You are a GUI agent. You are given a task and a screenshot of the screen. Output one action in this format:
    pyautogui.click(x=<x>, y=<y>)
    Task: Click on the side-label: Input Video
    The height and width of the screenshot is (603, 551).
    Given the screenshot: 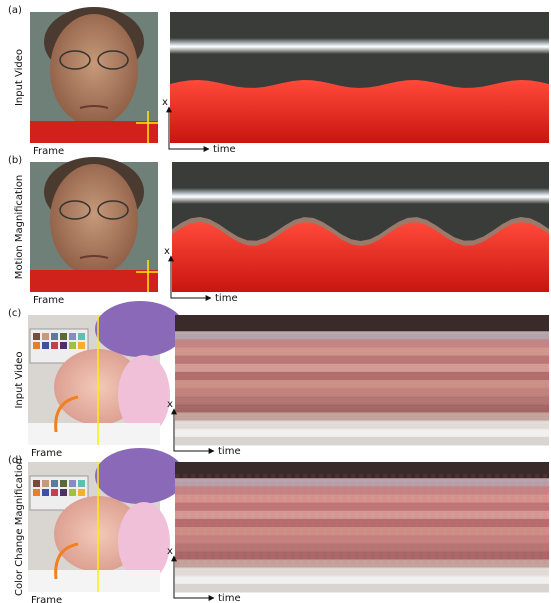 What is the action you would take?
    pyautogui.click(x=19, y=77)
    